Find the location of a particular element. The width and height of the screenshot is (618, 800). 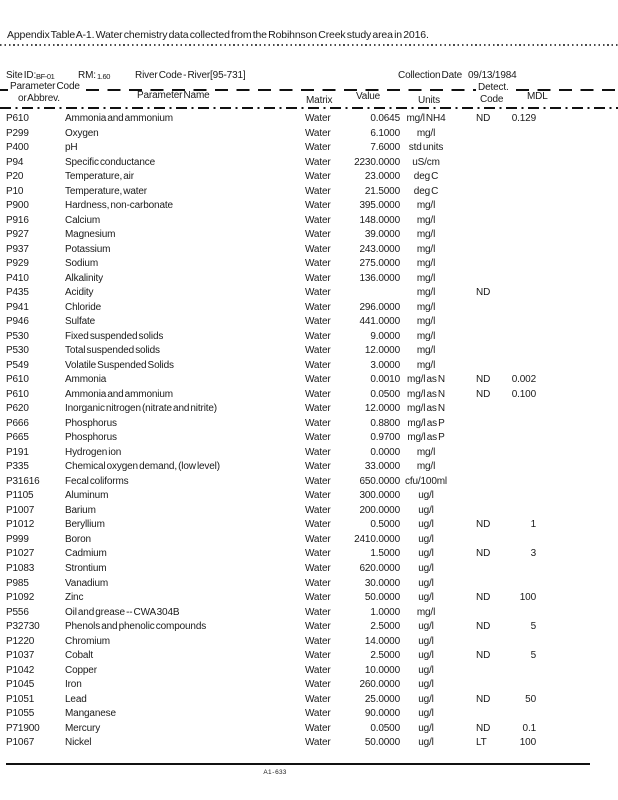

param-code-cell: P941 is located at coordinates (17, 307).